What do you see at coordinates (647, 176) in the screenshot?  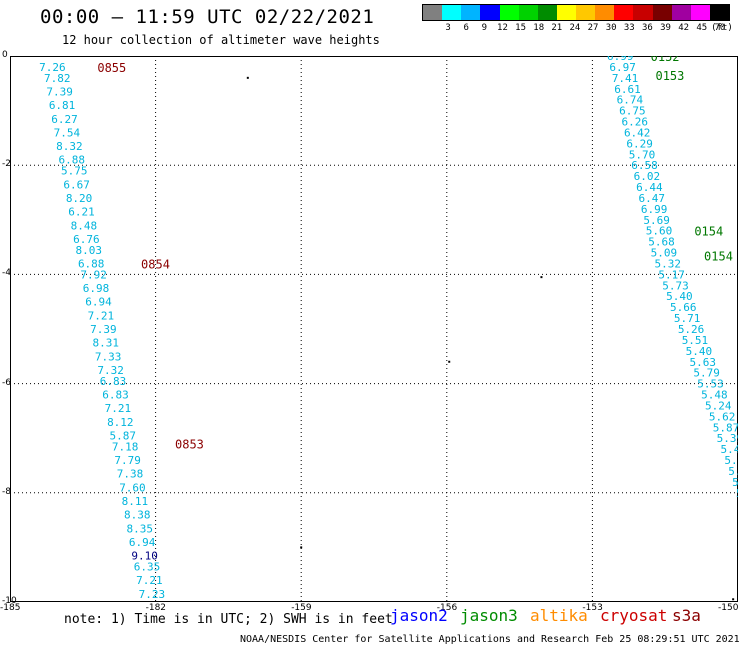 I see `swh-label: 6.02` at bounding box center [647, 176].